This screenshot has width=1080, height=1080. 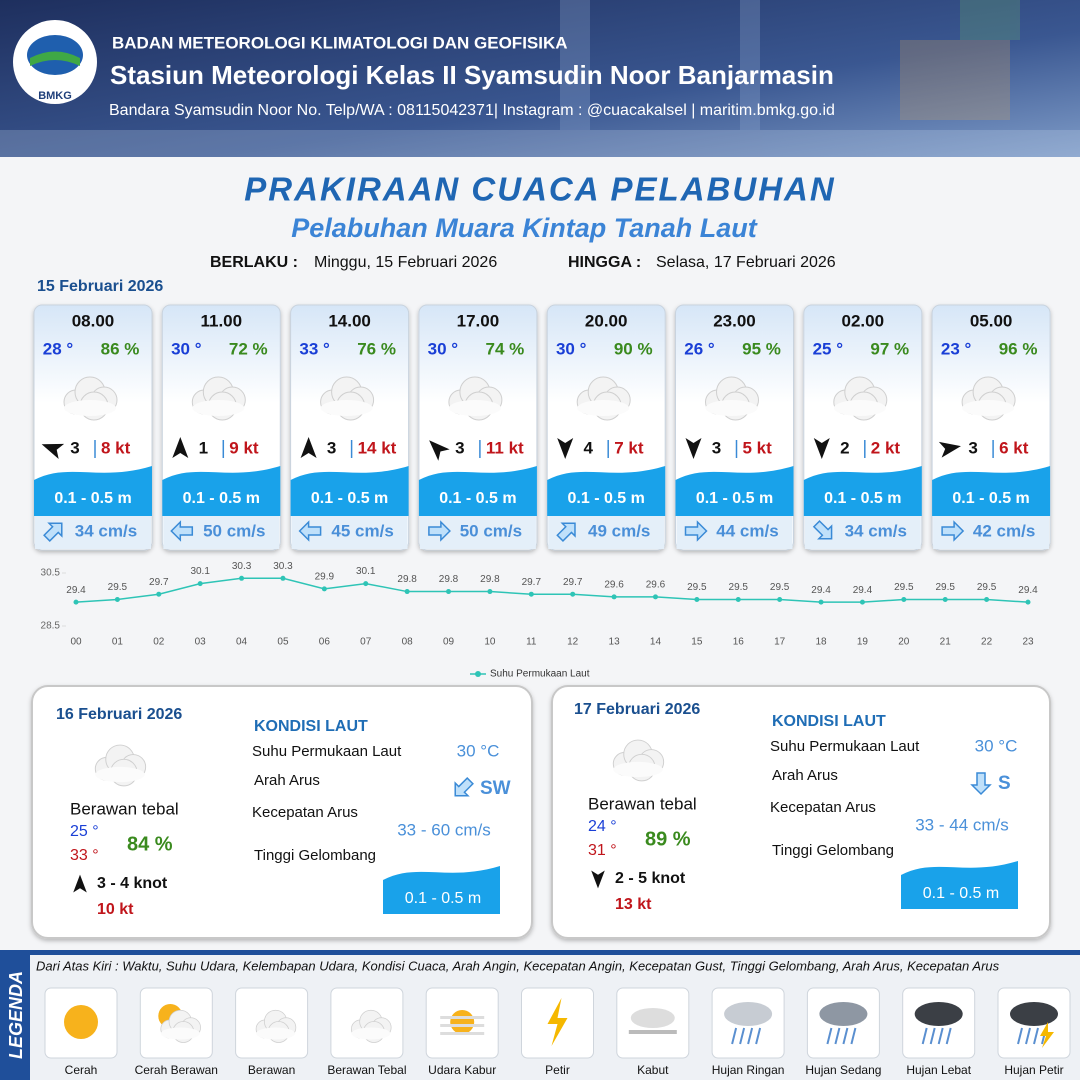 I want to click on gust: 7 kt, so click(x=629, y=447).